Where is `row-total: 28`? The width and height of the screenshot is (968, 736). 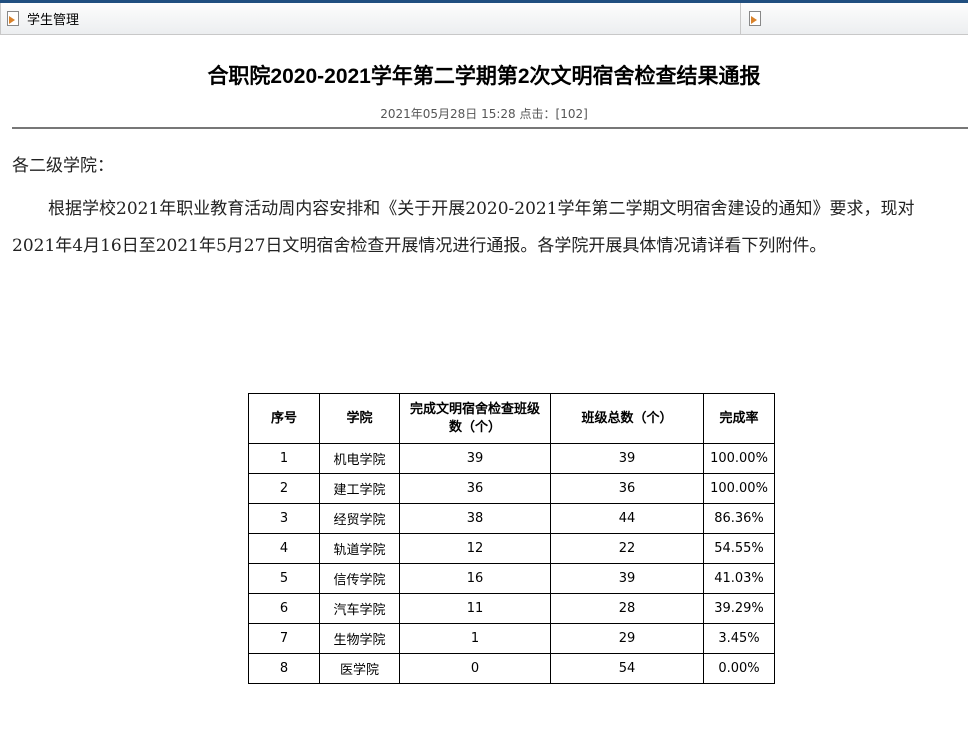
row-total: 28 is located at coordinates (627, 608).